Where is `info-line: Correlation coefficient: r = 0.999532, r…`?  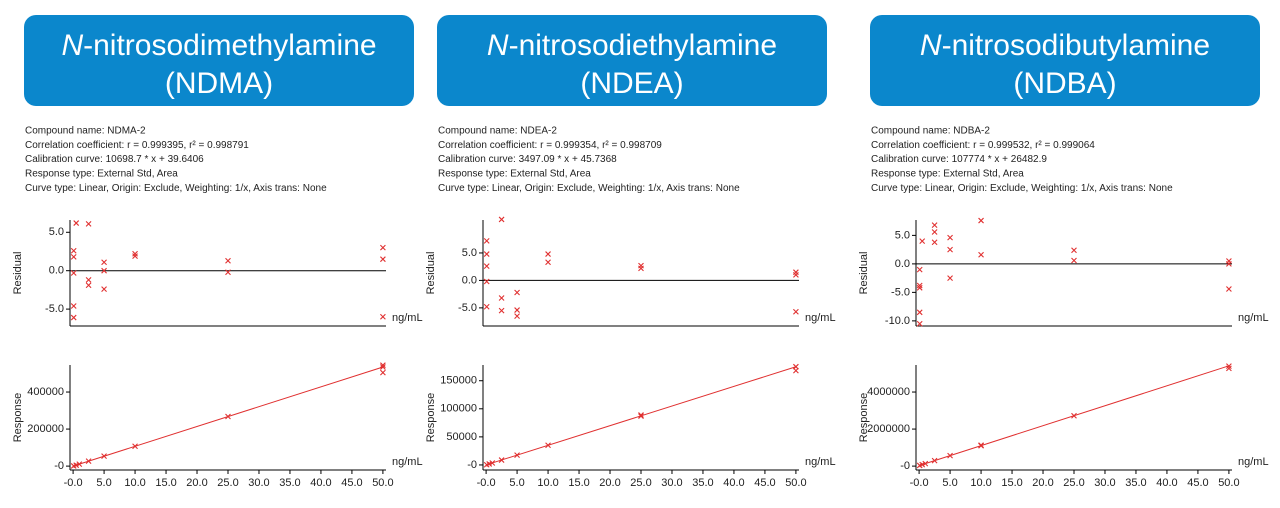 info-line: Correlation coefficient: r = 0.999532, r… is located at coordinates (983, 145).